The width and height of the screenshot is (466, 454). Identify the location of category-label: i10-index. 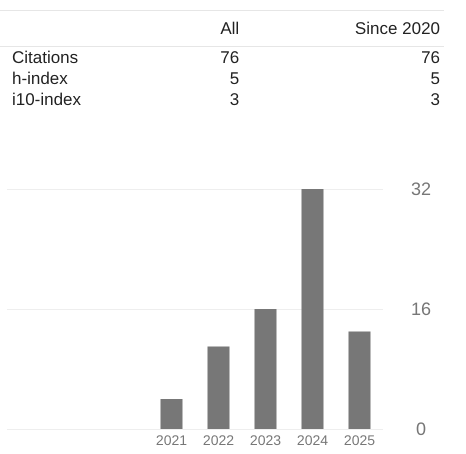
(46, 99).